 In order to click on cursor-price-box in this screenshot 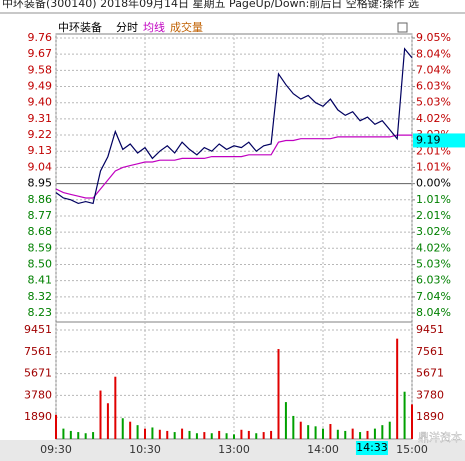, I will do `click(439, 140)`.